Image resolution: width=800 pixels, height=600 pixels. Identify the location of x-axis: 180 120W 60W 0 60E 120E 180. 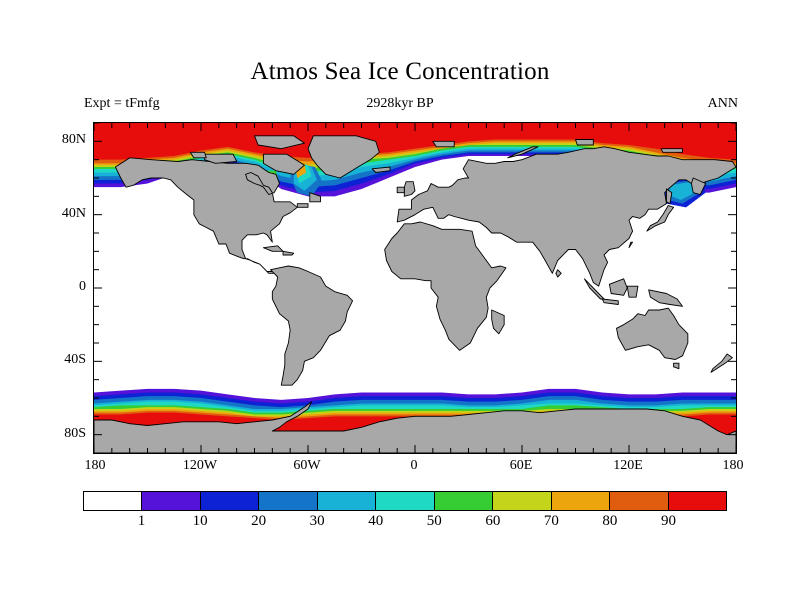
(414, 469).